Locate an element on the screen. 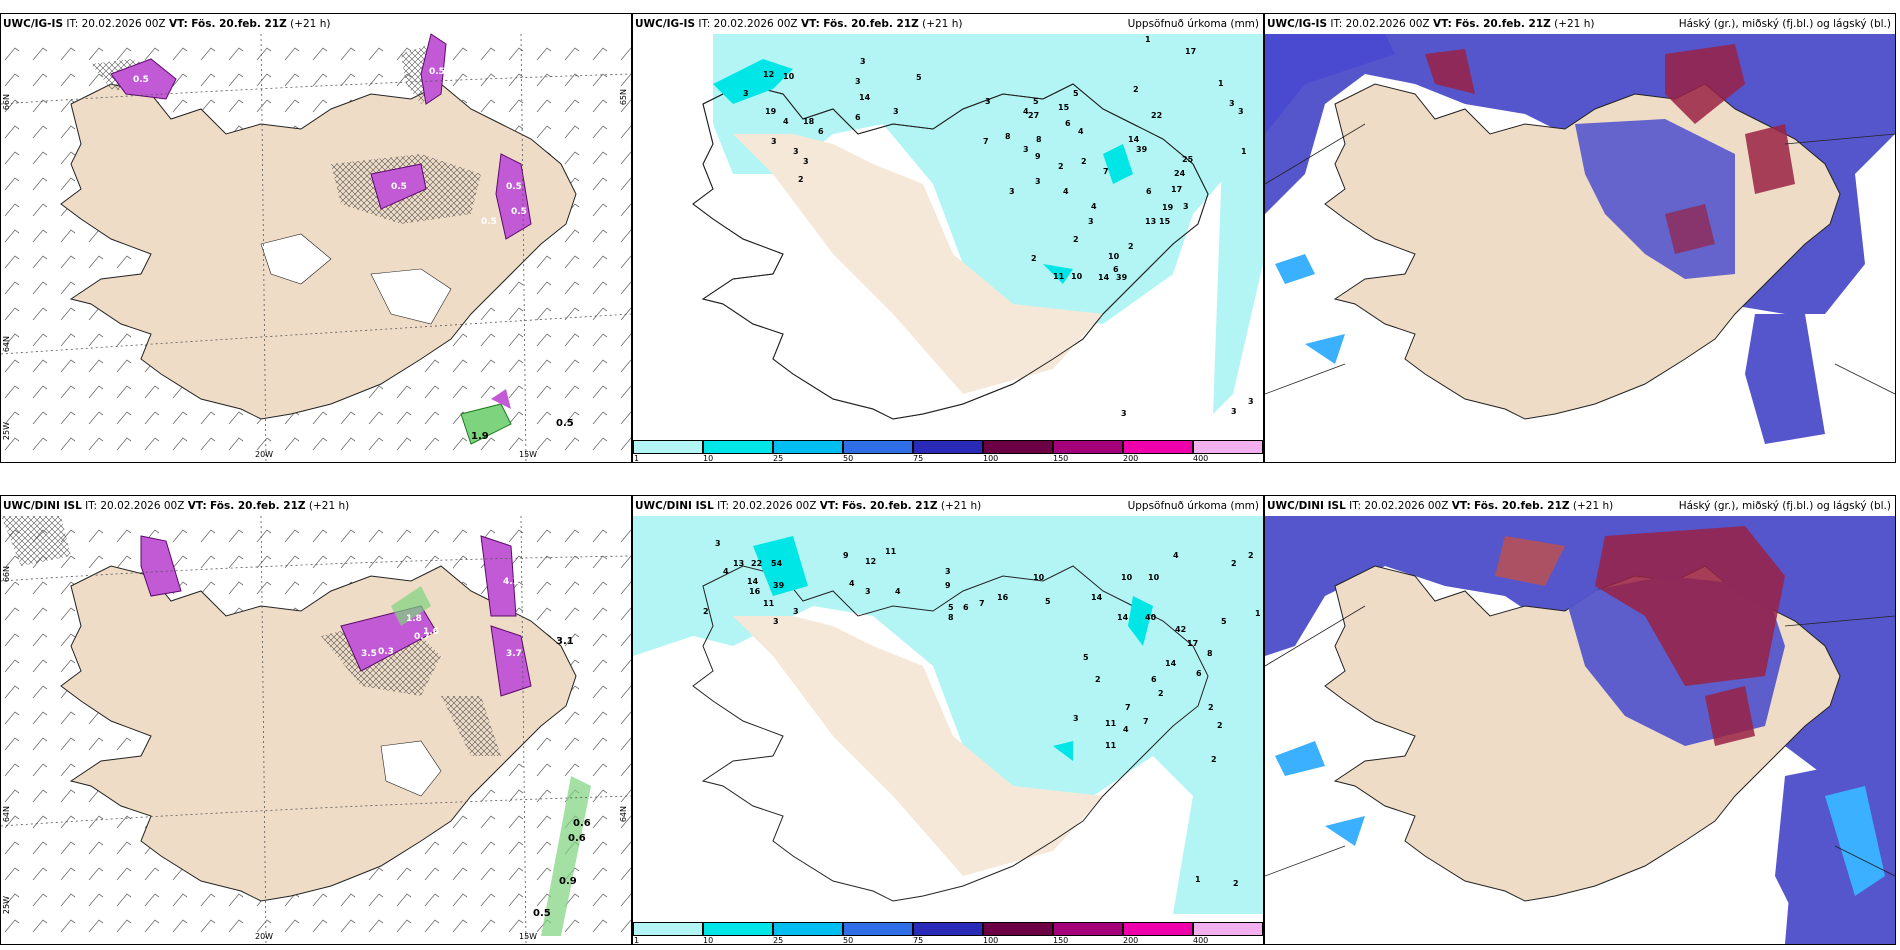 The height and width of the screenshot is (950, 1900). snow-depth-label: 1.8 is located at coordinates (414, 619).